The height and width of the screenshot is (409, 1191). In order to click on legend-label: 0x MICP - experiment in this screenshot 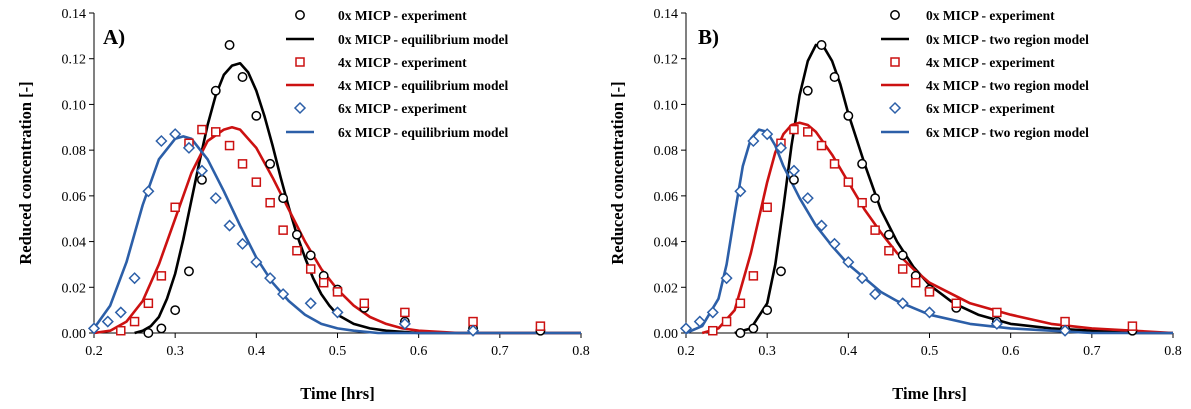, I will do `click(402, 15)`.